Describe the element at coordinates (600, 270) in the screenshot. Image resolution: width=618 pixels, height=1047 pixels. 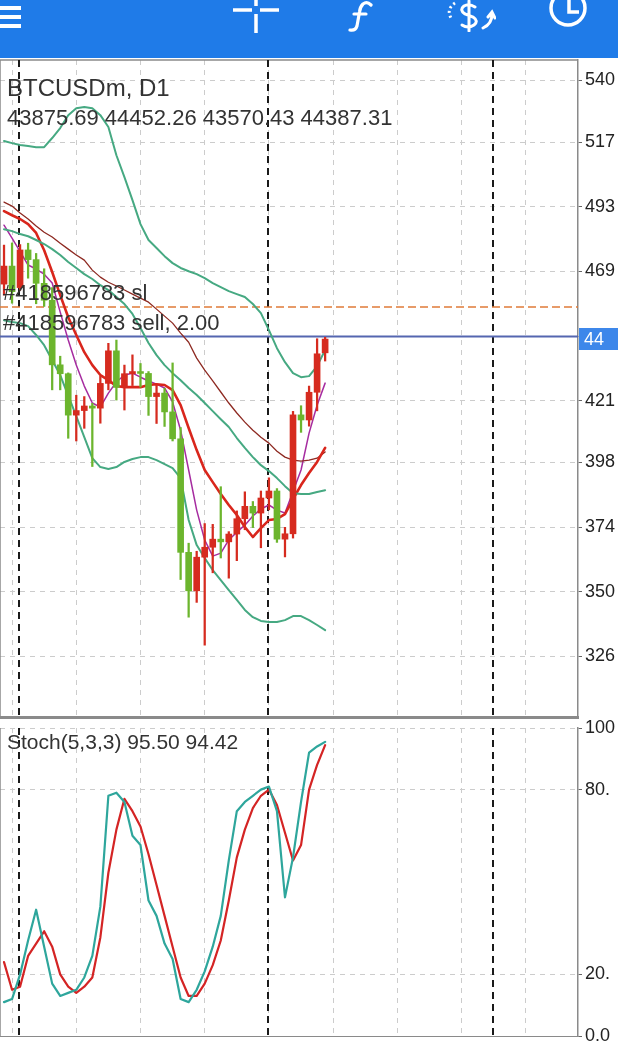
I see `y-tick-label: 469` at that location.